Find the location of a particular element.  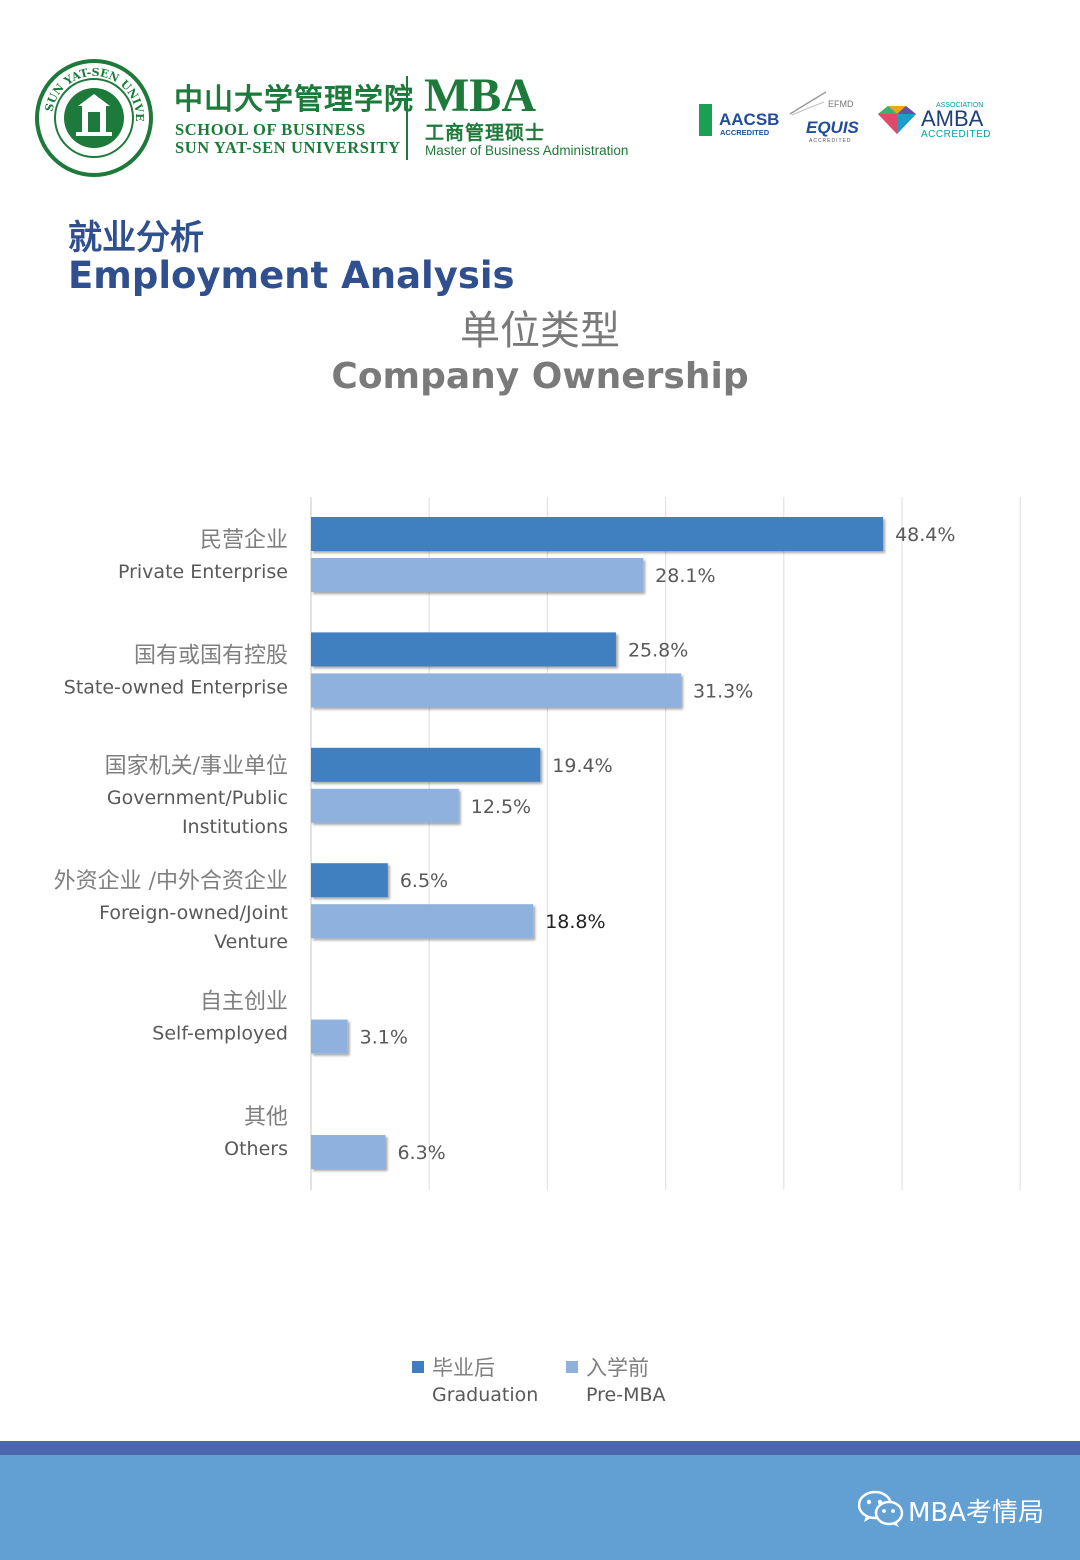

amba-gem-icon is located at coordinates (897, 120).